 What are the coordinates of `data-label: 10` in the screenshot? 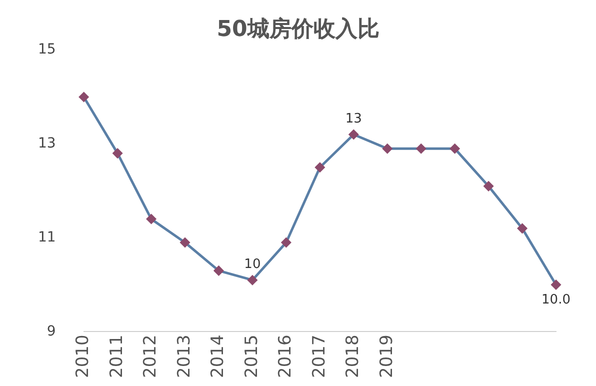 It's located at (252, 264).